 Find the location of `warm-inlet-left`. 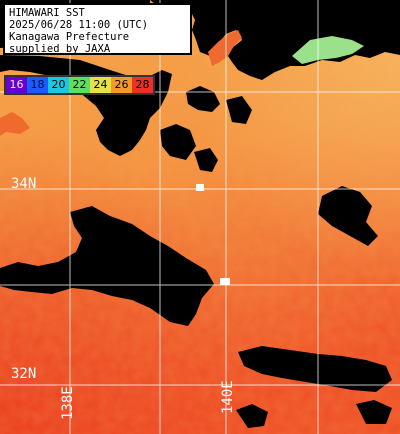

warm-inlet-left is located at coordinates (15, 124).